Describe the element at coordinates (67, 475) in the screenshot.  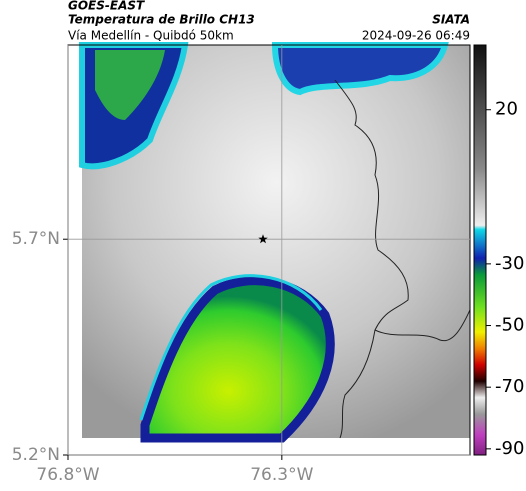
I see `x-tick-label: 76.8°W` at that location.